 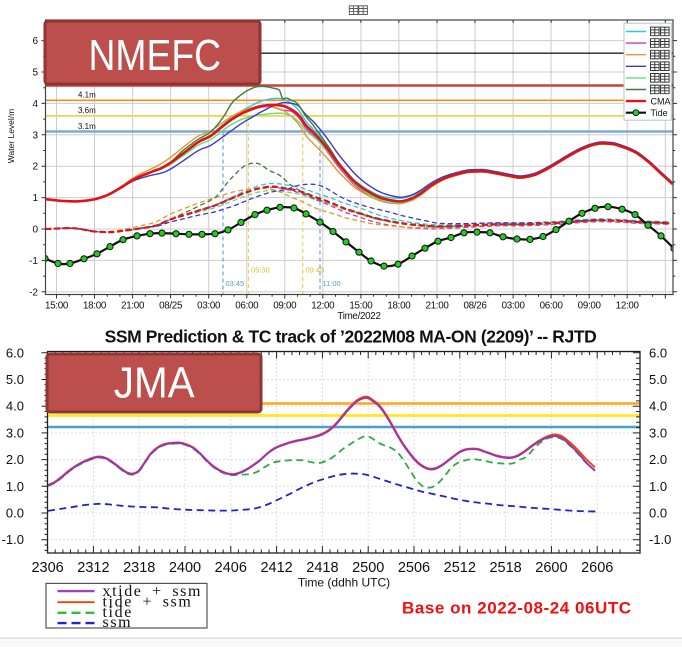 I want to click on svg-text: 3, so click(x=35, y=135).